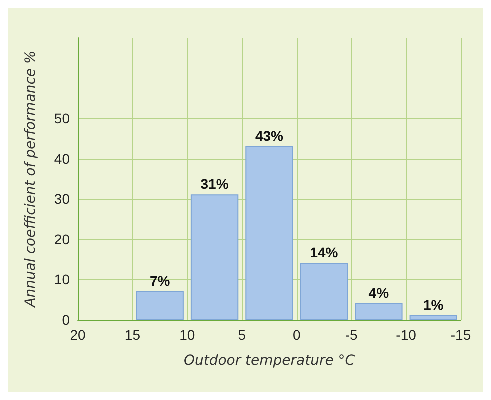 This screenshot has width=491, height=400. What do you see at coordinates (62, 280) in the screenshot?
I see `y-tick-label: 10` at bounding box center [62, 280].